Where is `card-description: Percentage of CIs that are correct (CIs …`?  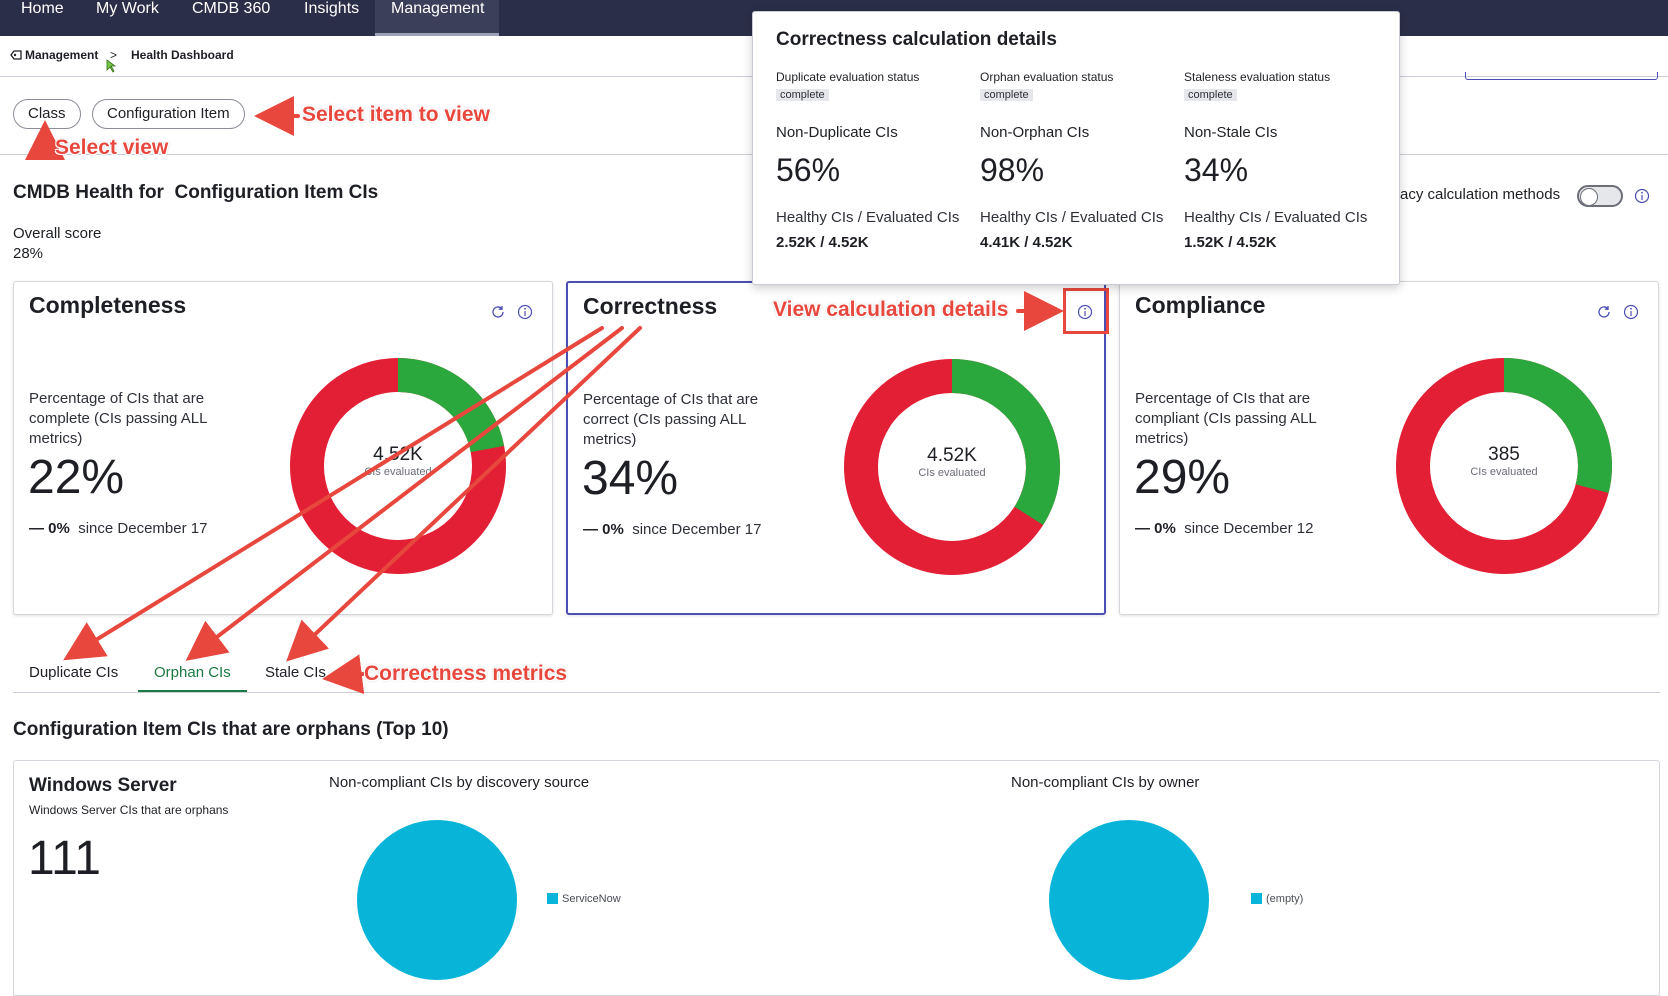
card-description: Percentage of CIs that are correct (CIs … is located at coordinates (671, 419).